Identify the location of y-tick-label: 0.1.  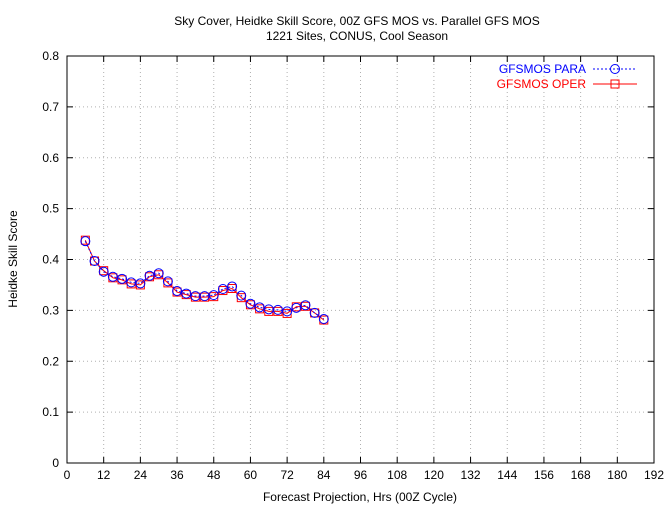
(50, 412).